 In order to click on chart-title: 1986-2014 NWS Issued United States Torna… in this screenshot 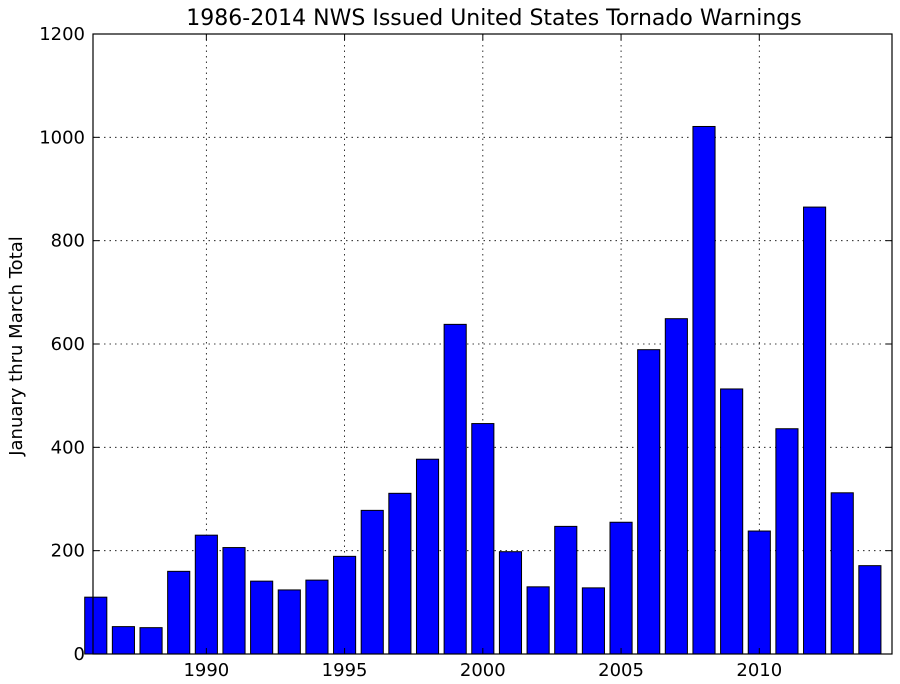, I will do `click(493, 18)`.